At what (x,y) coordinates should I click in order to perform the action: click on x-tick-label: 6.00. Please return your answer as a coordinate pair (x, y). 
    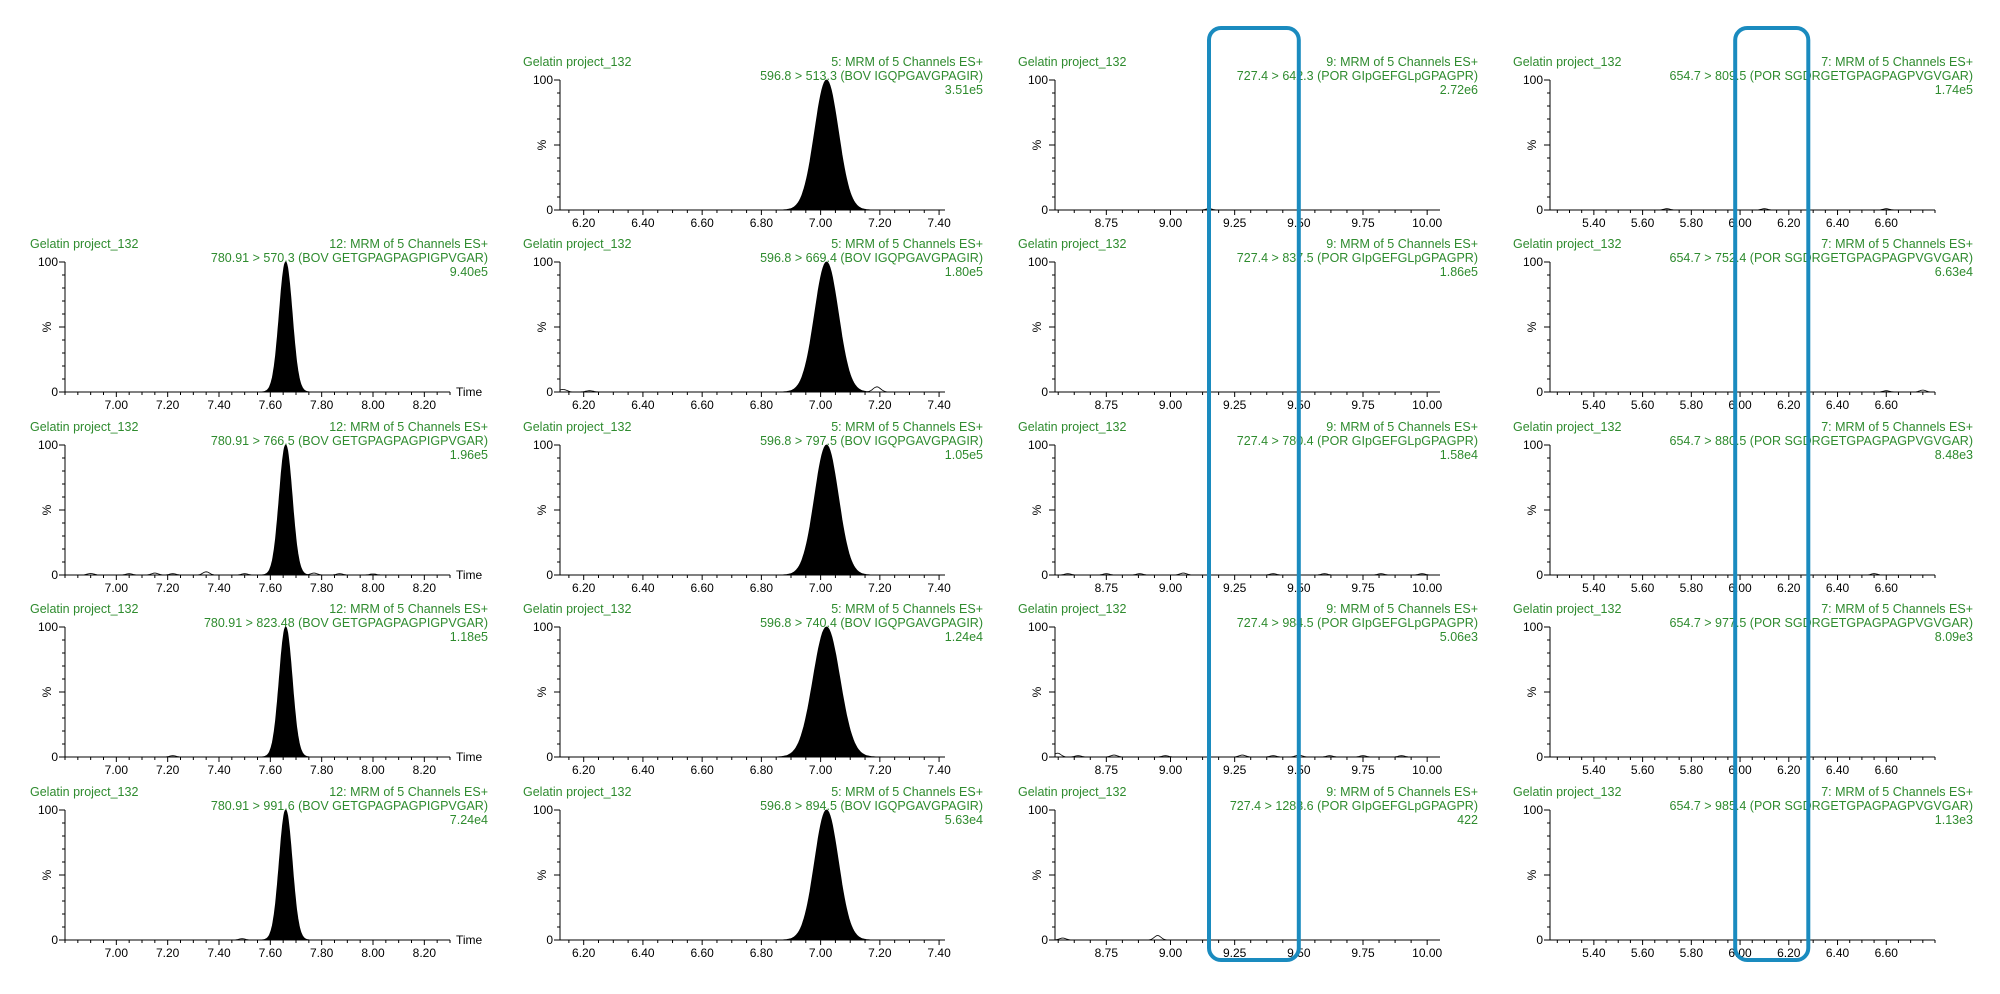
    Looking at the image, I should click on (1740, 223).